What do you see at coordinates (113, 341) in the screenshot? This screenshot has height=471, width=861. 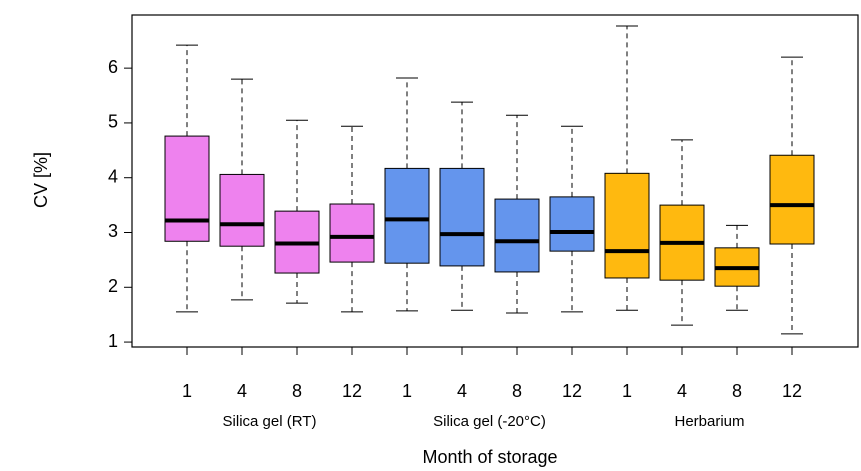 I see `y-tick-label: 1` at bounding box center [113, 341].